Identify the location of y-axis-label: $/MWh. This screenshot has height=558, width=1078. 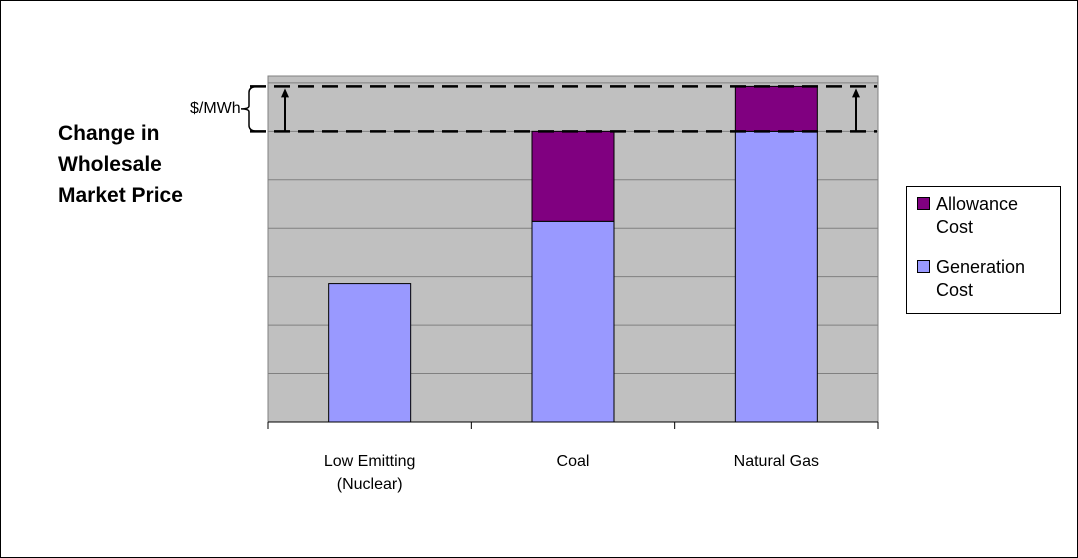
(215, 108).